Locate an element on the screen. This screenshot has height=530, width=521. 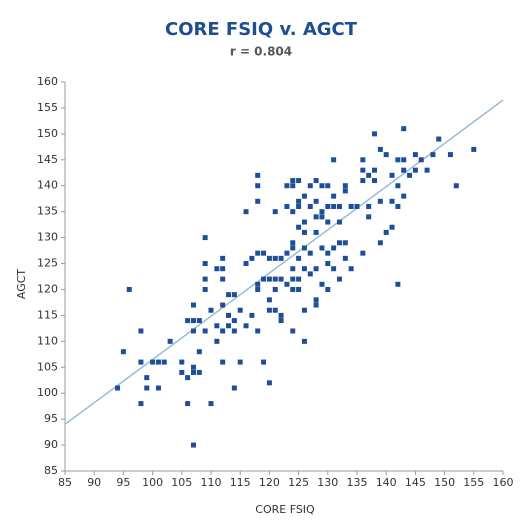
y-tick-label: 130 is located at coordinates (47, 237).